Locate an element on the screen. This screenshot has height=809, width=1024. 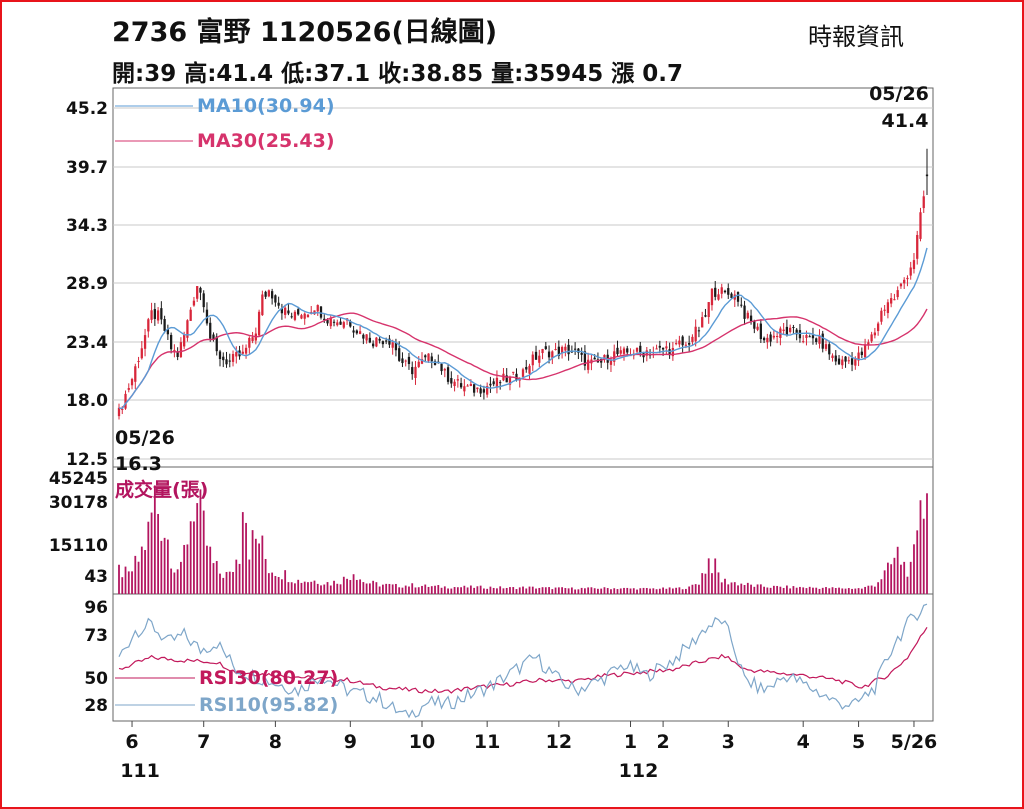
x-tick-label: 2 is located at coordinates (662, 742).